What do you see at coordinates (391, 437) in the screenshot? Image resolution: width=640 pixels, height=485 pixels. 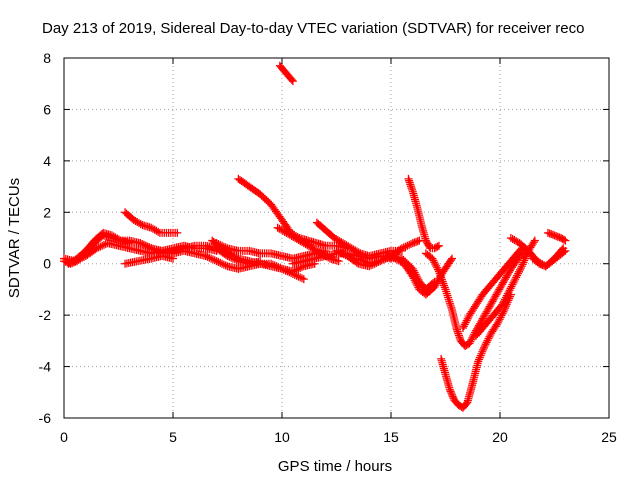 I see `x-tick-label: 15` at bounding box center [391, 437].